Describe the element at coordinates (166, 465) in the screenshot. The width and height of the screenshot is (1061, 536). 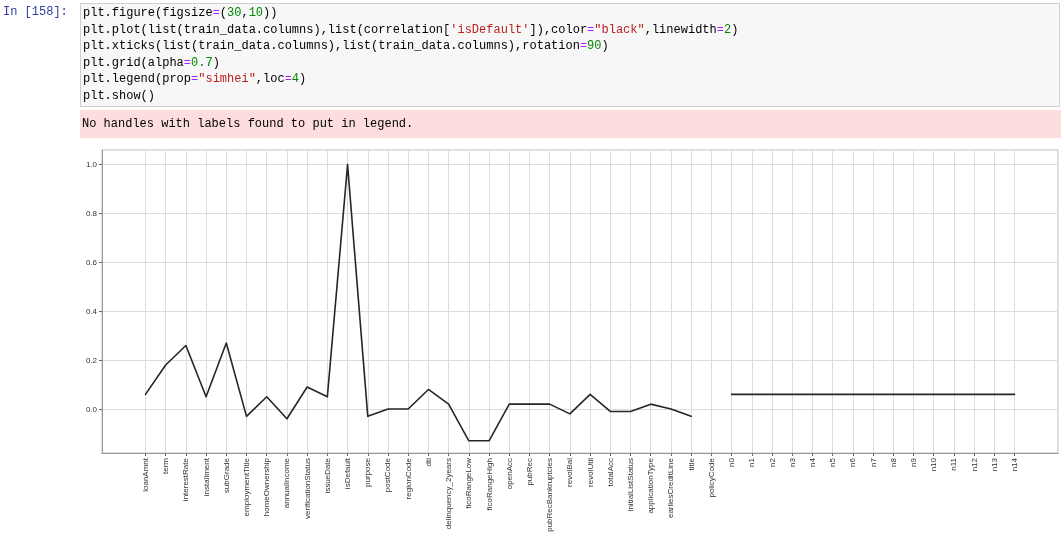
I see `x-tick-label: term` at that location.